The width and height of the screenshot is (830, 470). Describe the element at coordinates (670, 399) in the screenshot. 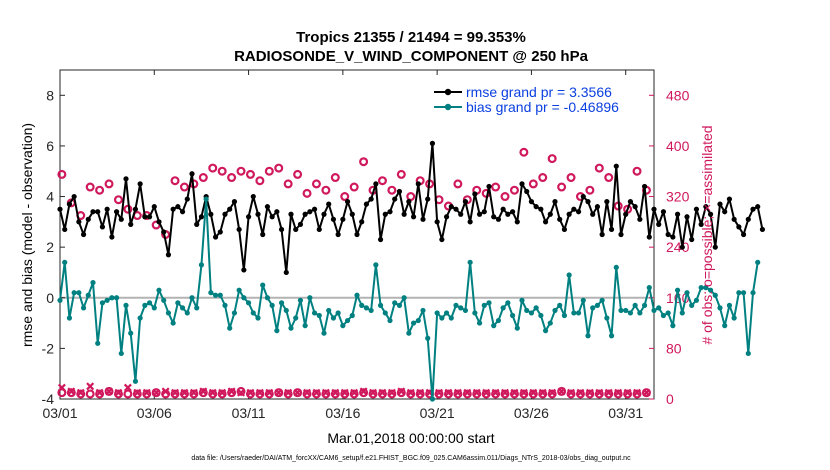

I see `y-right-tick-label: 0` at that location.